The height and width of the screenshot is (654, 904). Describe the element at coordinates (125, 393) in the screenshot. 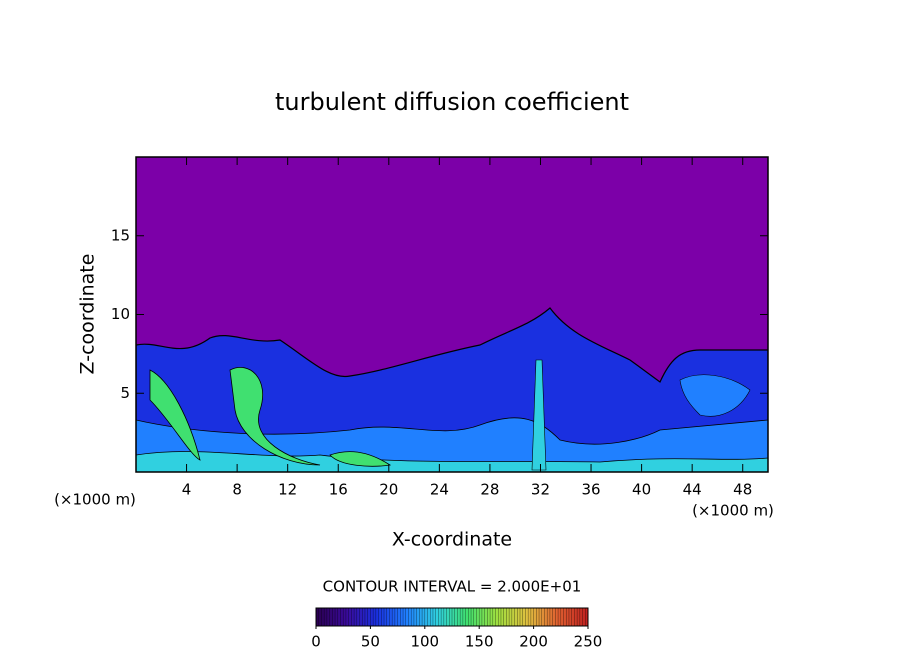

I see `y-tick-label: 5` at that location.